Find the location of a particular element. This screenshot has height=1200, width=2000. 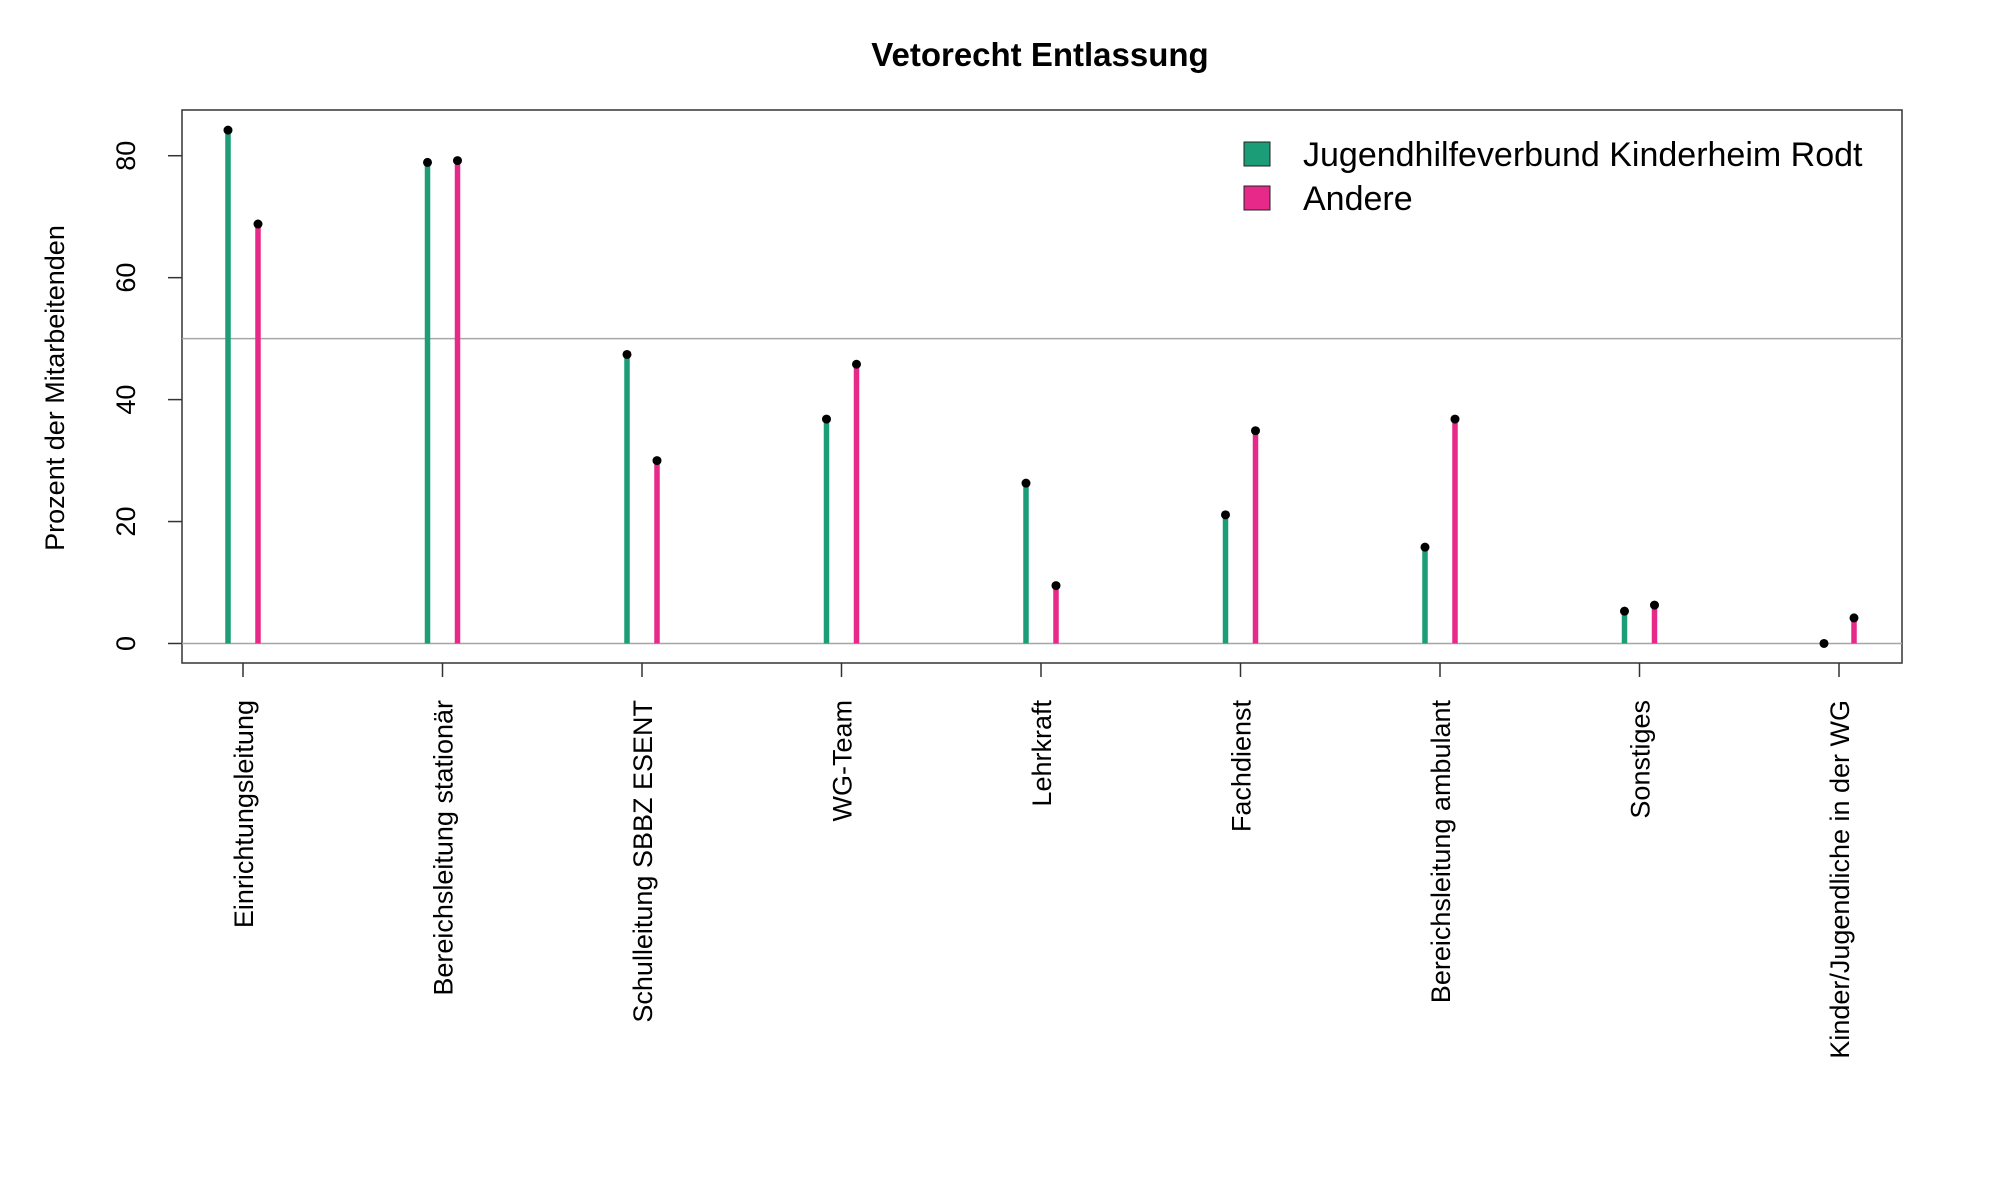

y-tick-label: 80 is located at coordinates (126, 156).